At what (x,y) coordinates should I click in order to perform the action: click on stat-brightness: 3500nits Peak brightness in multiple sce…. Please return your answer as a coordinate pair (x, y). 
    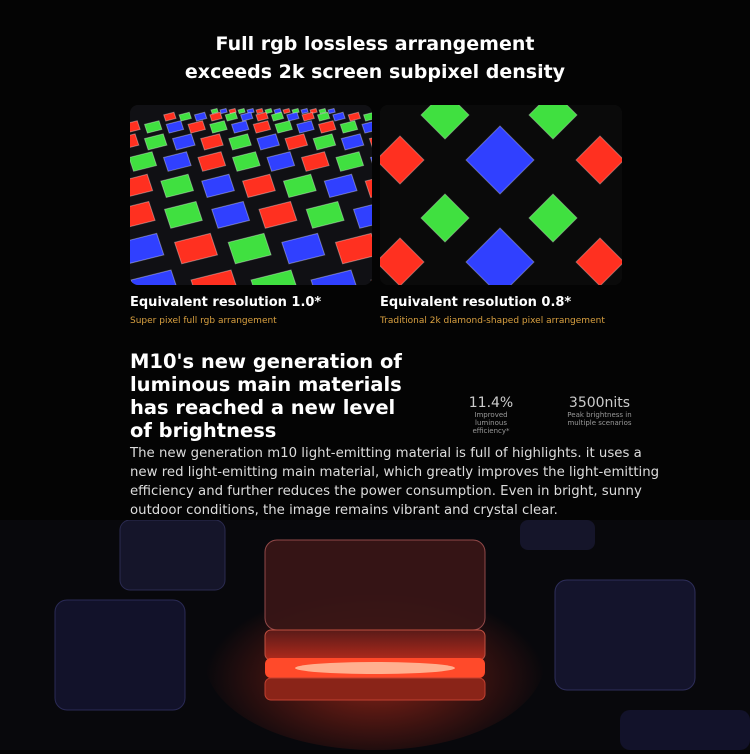
    Looking at the image, I should click on (599, 411).